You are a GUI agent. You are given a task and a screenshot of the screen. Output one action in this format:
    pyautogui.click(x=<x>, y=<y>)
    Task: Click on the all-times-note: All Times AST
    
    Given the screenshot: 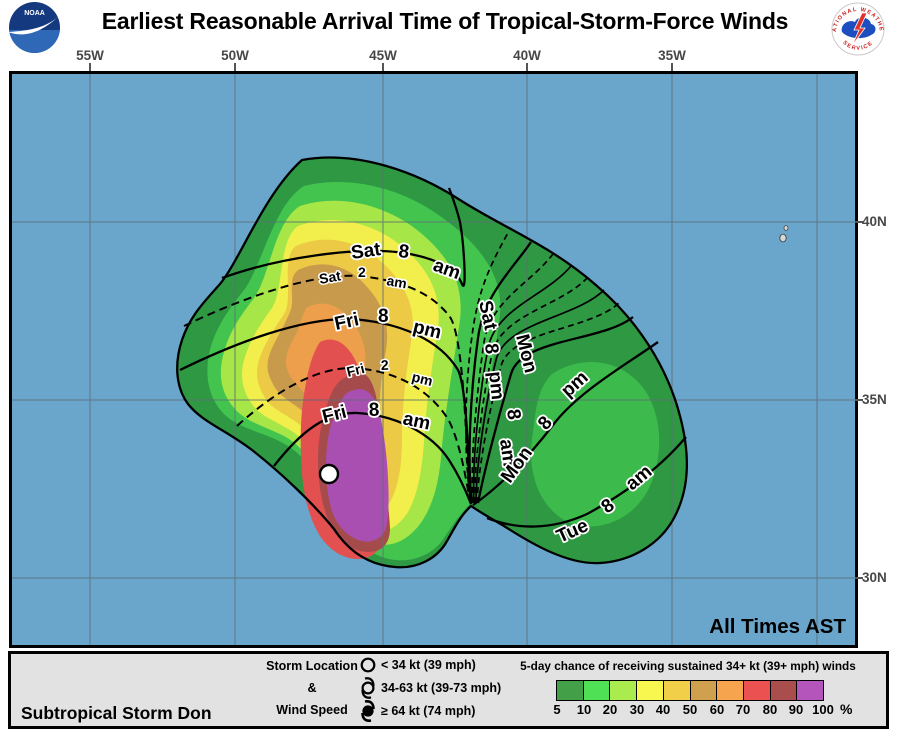 What is the action you would take?
    pyautogui.click(x=777, y=626)
    